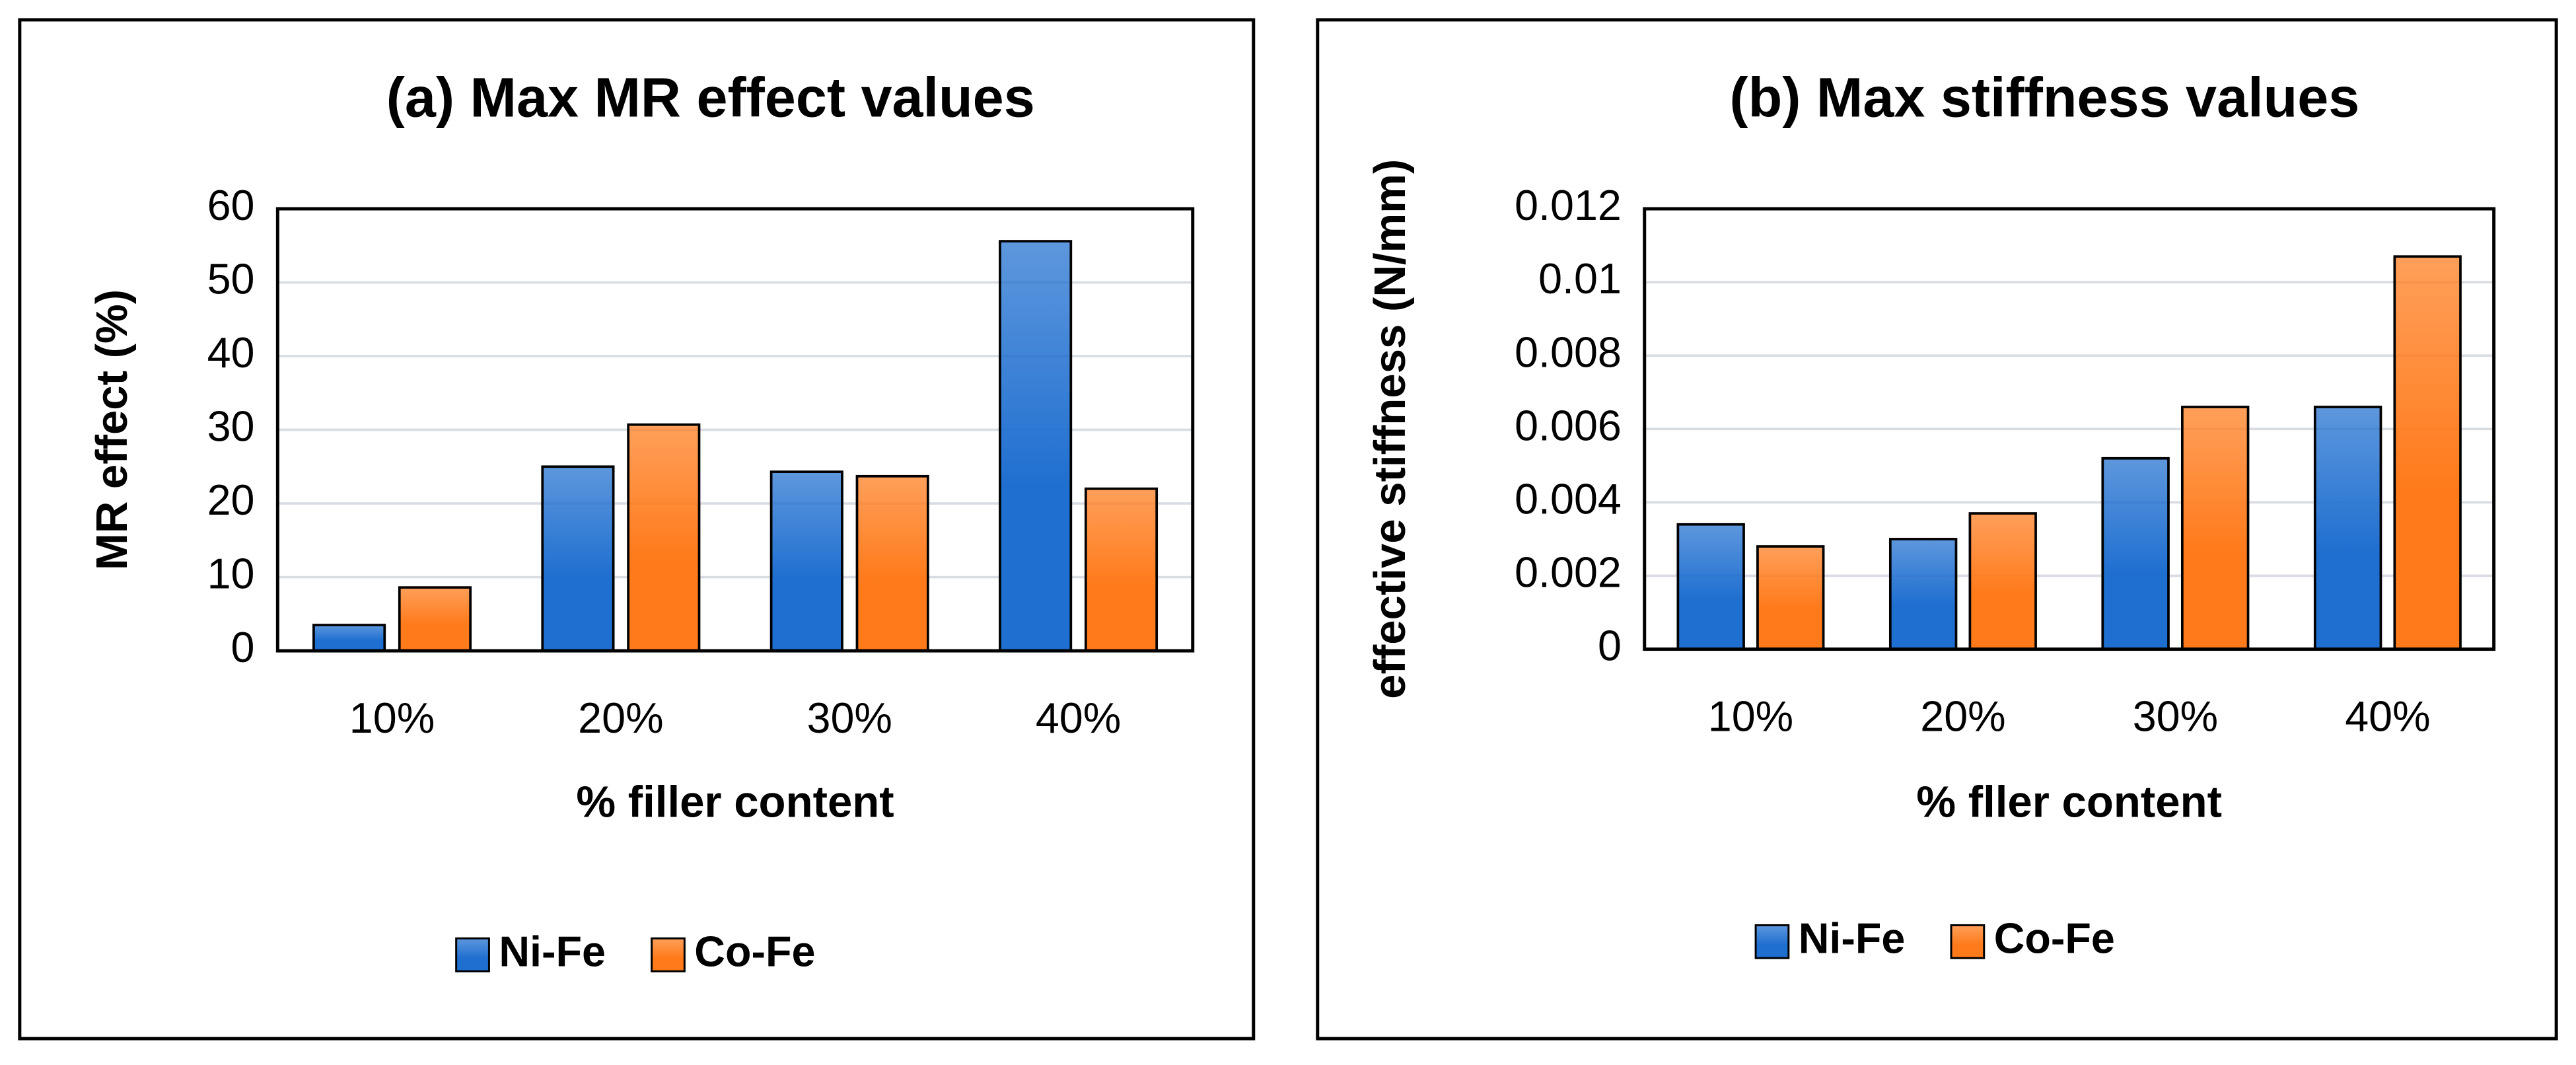  Describe the element at coordinates (112, 430) in the screenshot. I see `y-axis-title: MR effect (%)` at that location.